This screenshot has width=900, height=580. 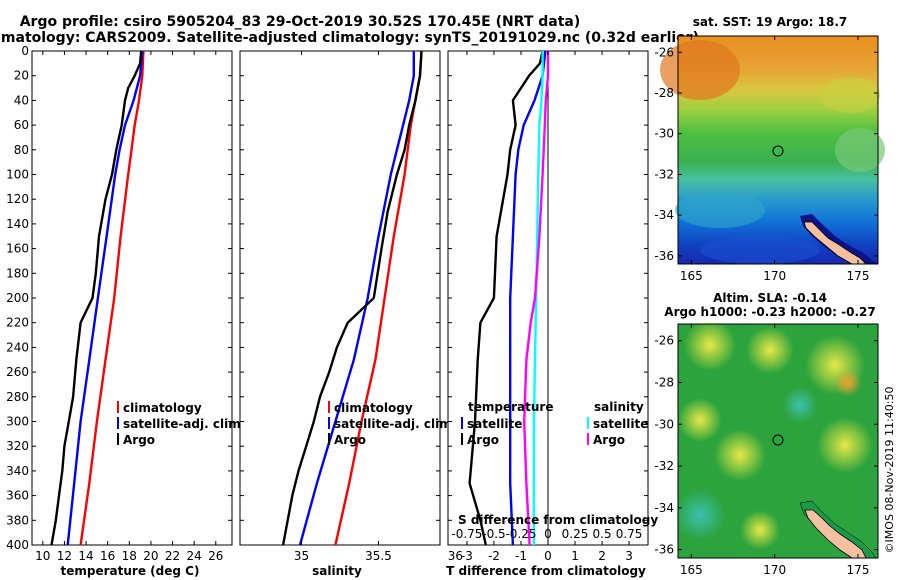 What do you see at coordinates (194, 556) in the screenshot?
I see `x-tick-label: 24` at bounding box center [194, 556].